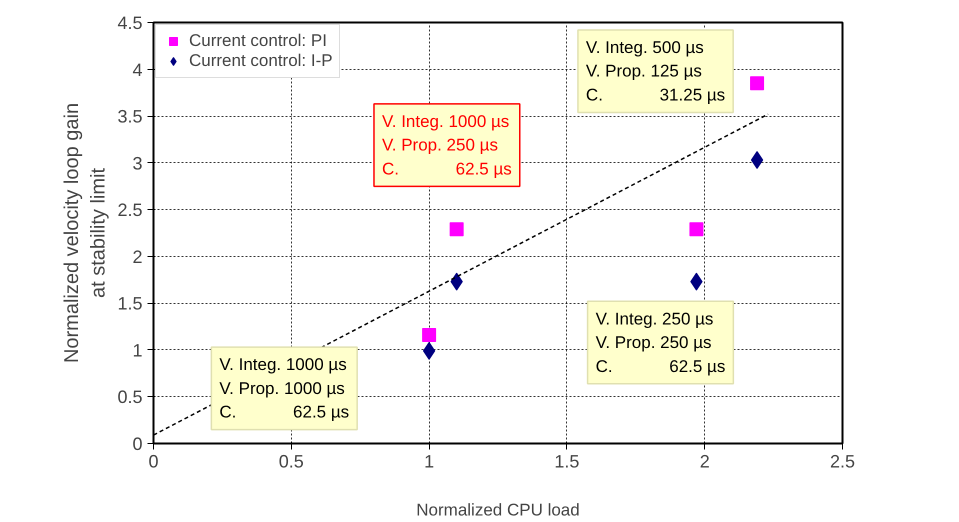  Describe the element at coordinates (137, 350) in the screenshot. I see `y-tick-label: 1` at that location.